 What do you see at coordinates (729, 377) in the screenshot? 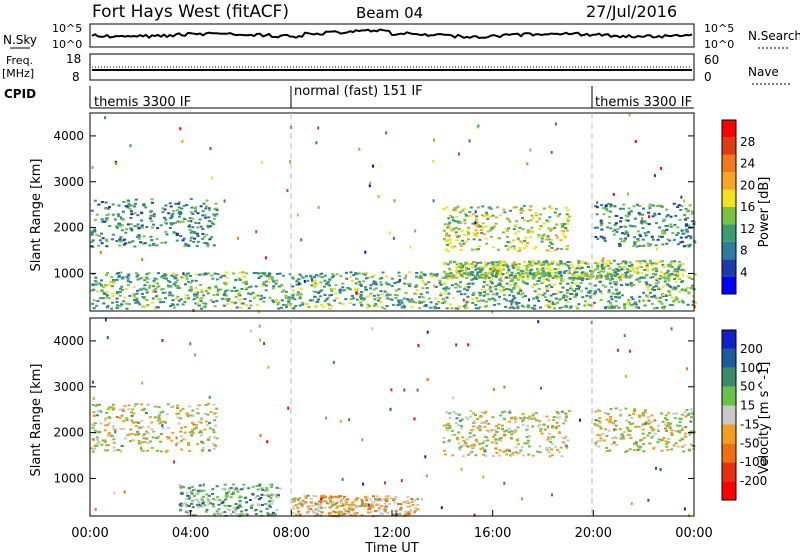
I see `velocity-colorbar-swatch` at bounding box center [729, 377].